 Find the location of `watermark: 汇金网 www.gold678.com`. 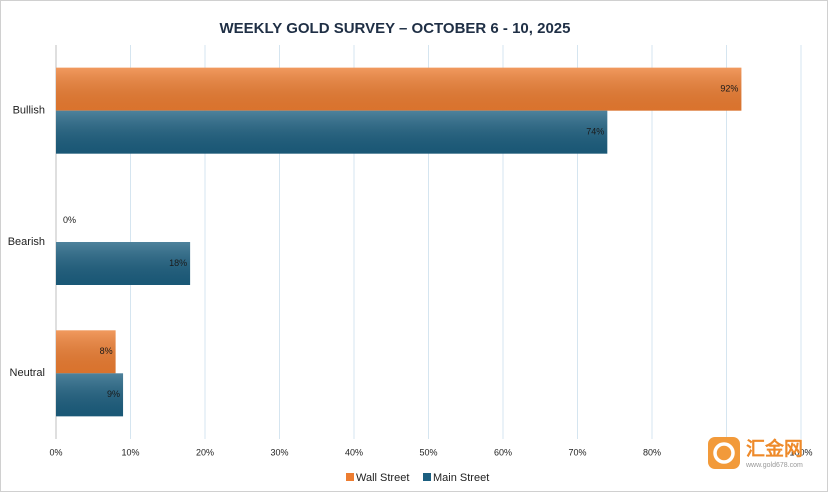

watermark: 汇金网 www.gold678.com is located at coordinates (755, 453).